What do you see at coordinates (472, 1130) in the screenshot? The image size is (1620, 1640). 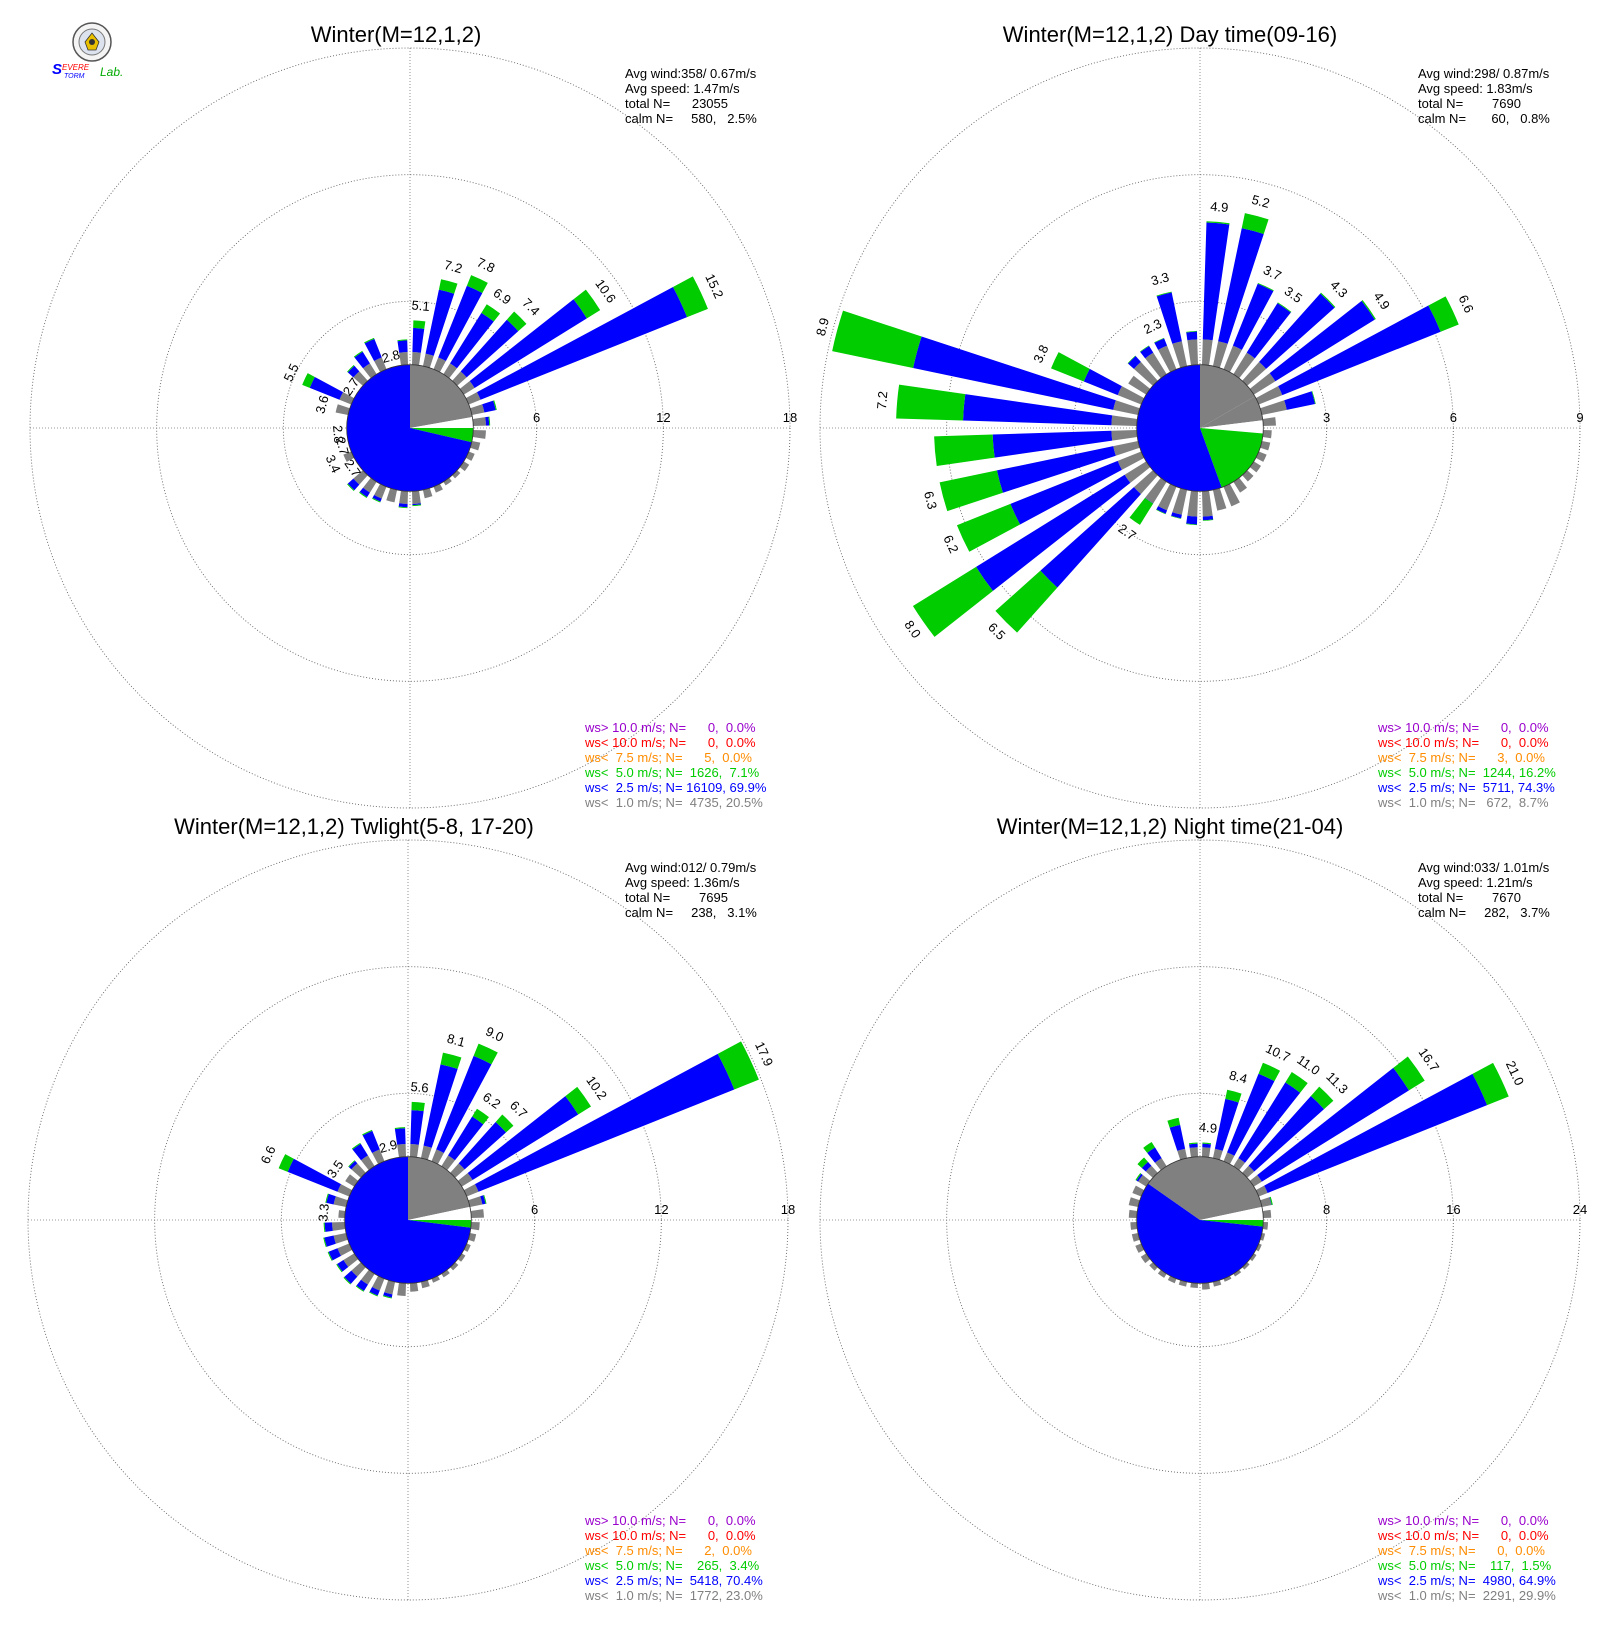 I see `sector-bar-35: 6.2` at bounding box center [472, 1130].